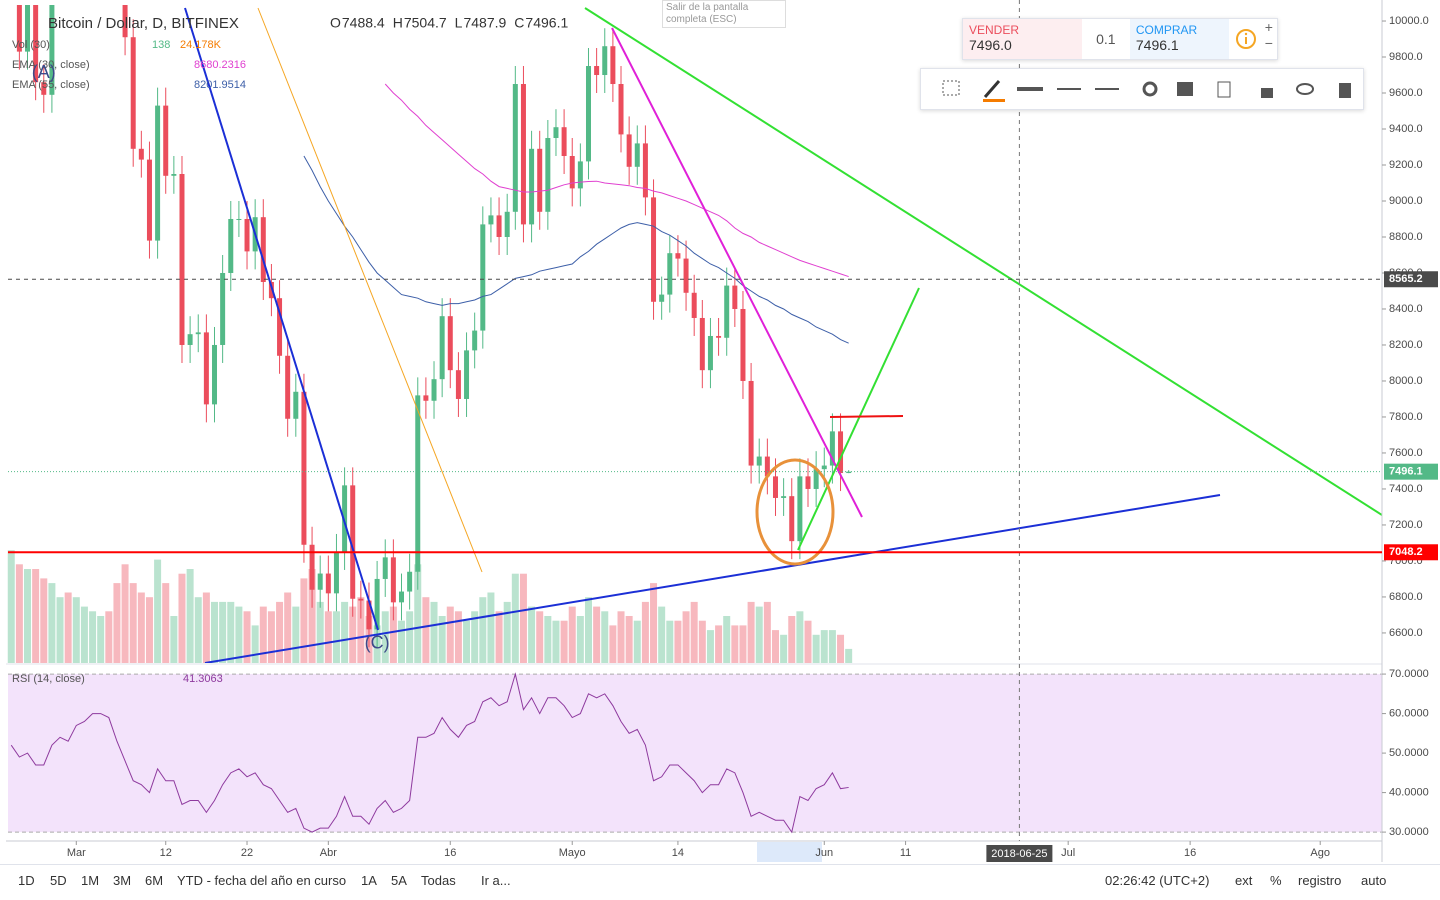  Describe the element at coordinates (1276, 880) in the screenshot. I see `scale-option: %` at that location.